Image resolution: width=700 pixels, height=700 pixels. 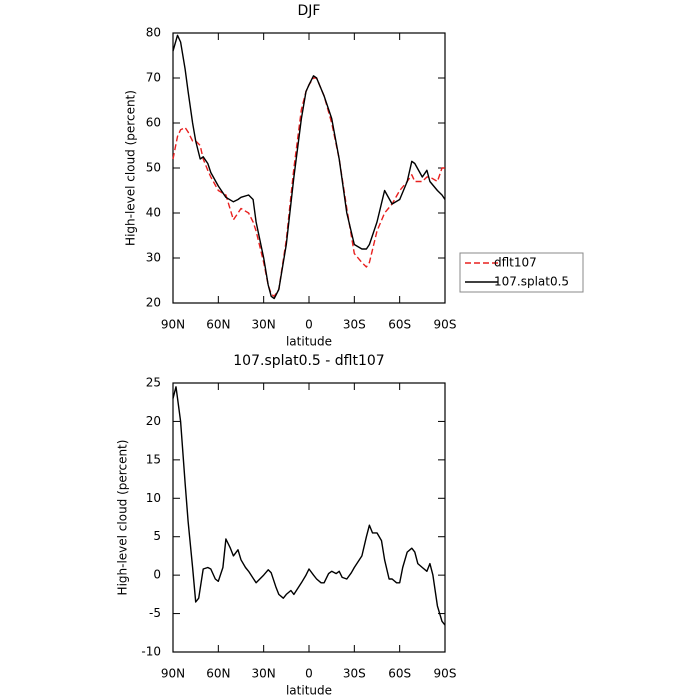 What do you see at coordinates (153, 498) in the screenshot?
I see `y-tick-label: 10` at bounding box center [153, 498].